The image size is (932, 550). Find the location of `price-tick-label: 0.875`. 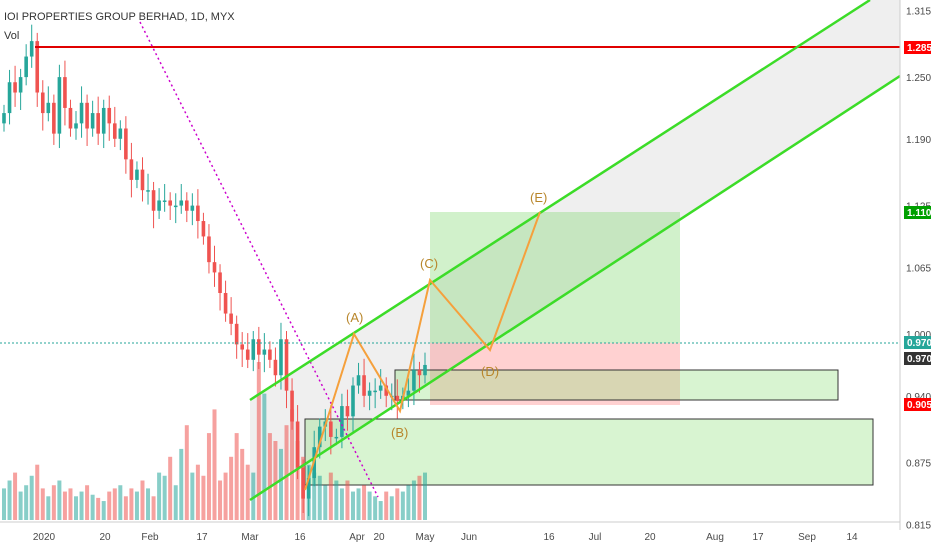

price-tick-label: 0.875 is located at coordinates (918, 464).